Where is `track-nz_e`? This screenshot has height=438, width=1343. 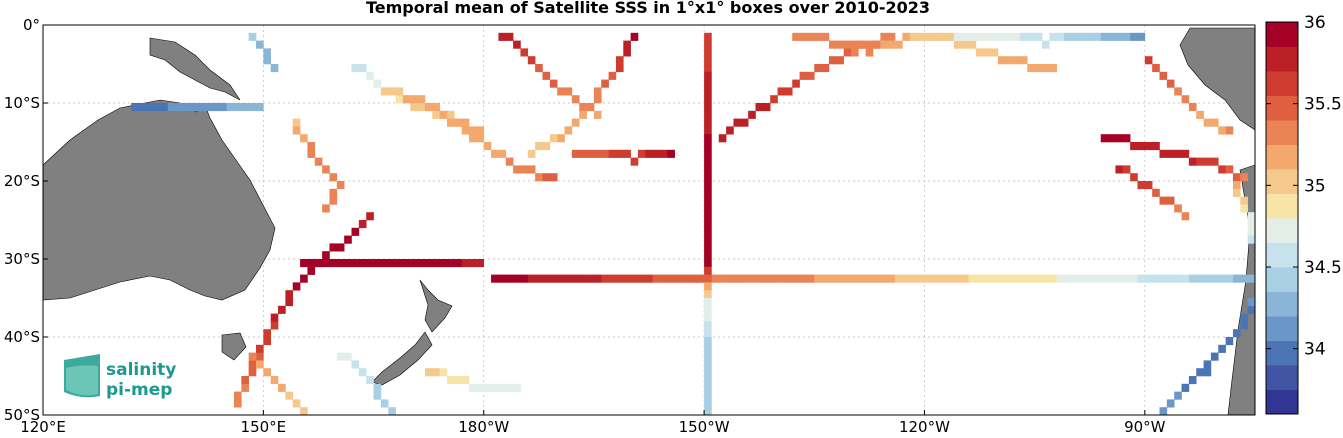
track-nz_e is located at coordinates (303, 310).